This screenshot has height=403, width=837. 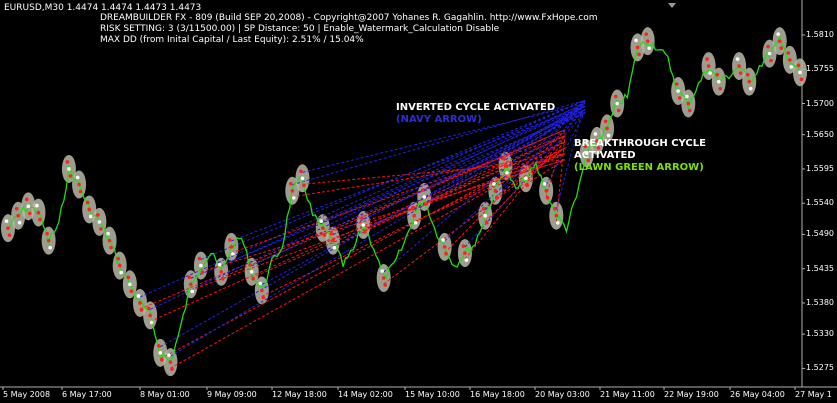 I want to click on time-tick-label: 20 May 03:00, so click(x=562, y=394).